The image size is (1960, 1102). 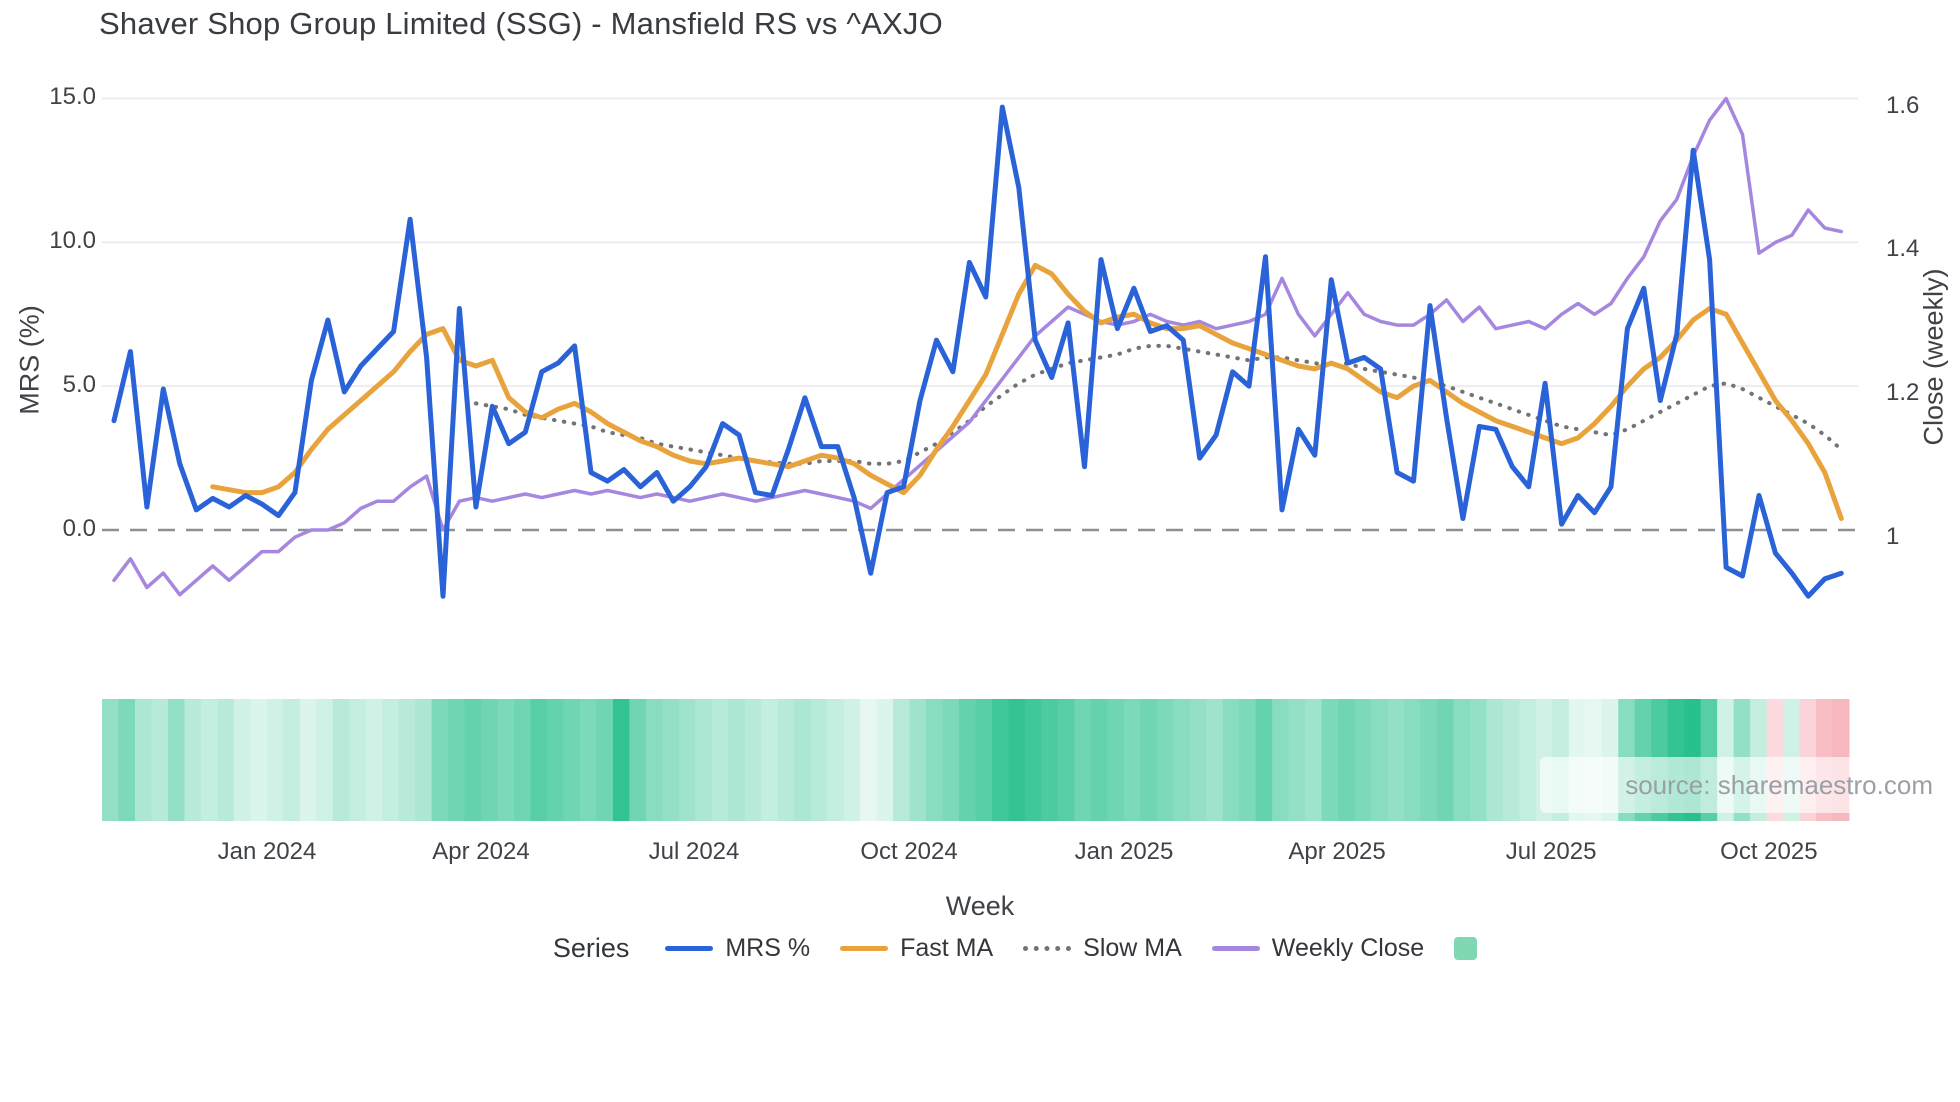 I want to click on legend-item-mrs-: MRS %, so click(x=737, y=948).